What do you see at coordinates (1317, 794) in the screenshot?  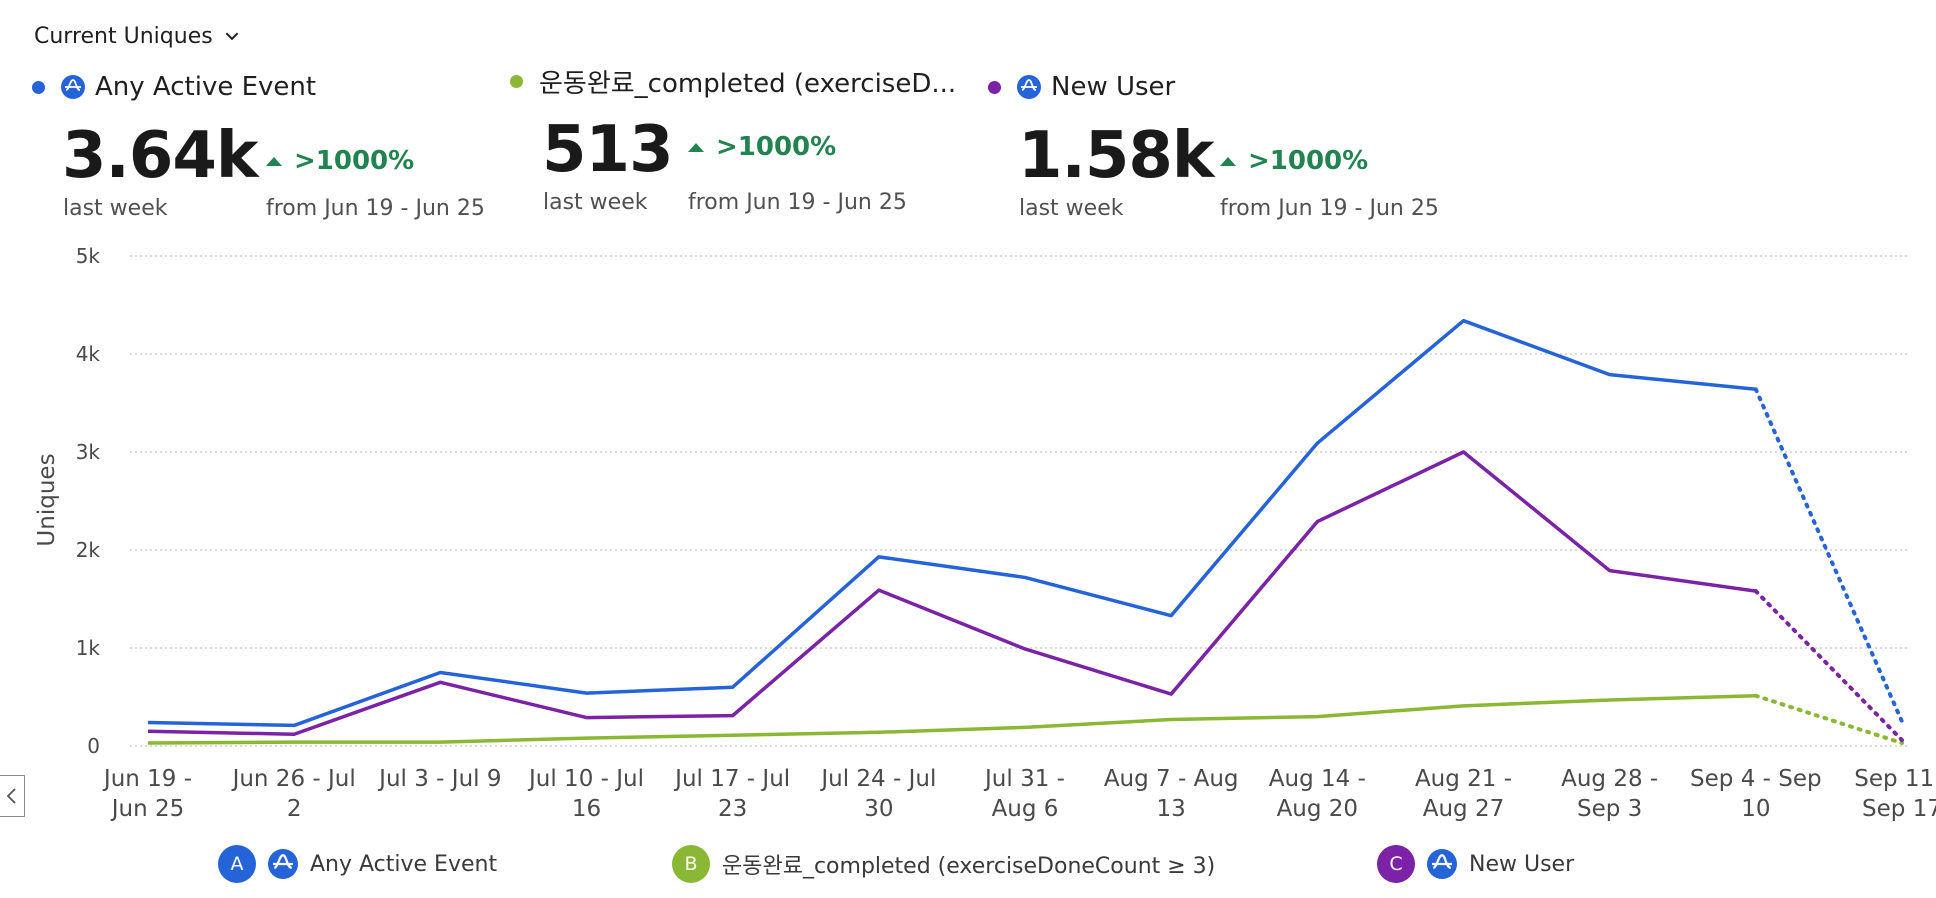 I see `x-tick-label: Aug 14 -Aug 20` at bounding box center [1317, 794].